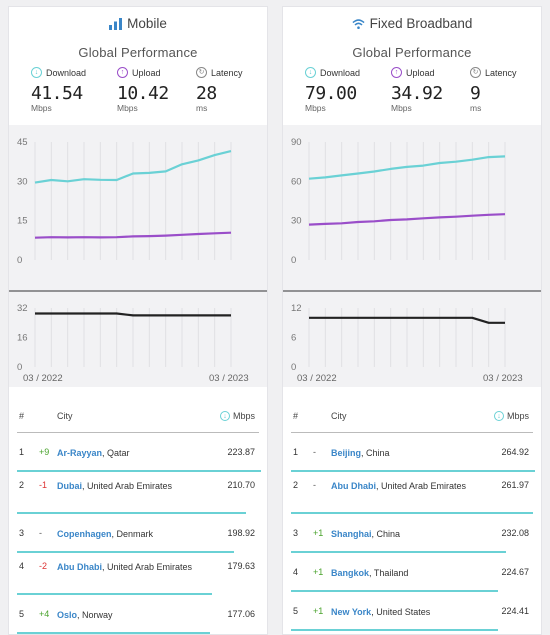 The width and height of the screenshot is (550, 635). What do you see at coordinates (421, 23) in the screenshot?
I see `panel-title-text: Fixed Broadband` at bounding box center [421, 23].